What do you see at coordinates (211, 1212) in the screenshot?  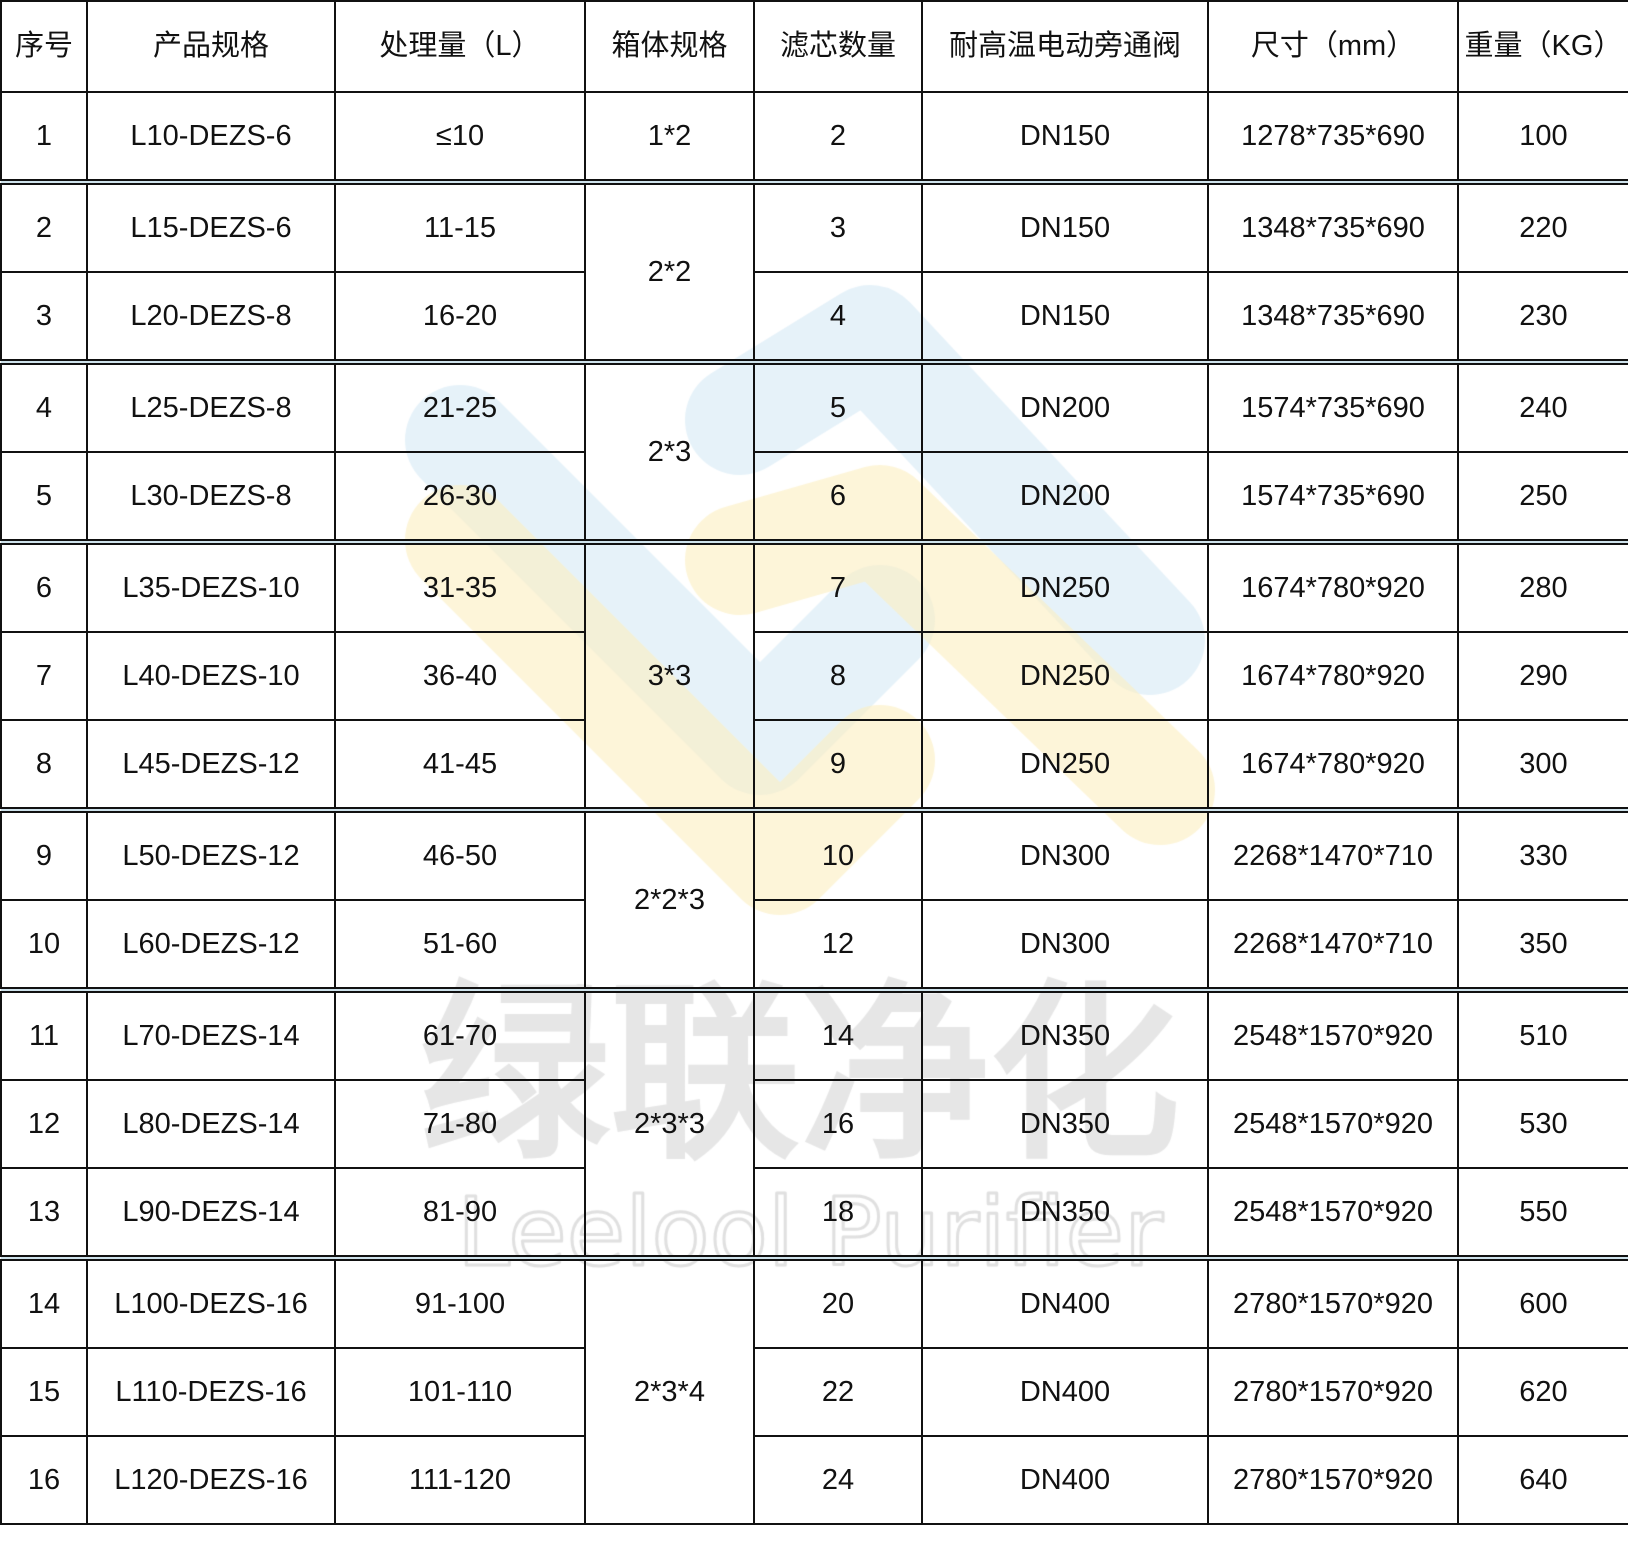 I see `cell-model: L90-DEZS-14` at bounding box center [211, 1212].